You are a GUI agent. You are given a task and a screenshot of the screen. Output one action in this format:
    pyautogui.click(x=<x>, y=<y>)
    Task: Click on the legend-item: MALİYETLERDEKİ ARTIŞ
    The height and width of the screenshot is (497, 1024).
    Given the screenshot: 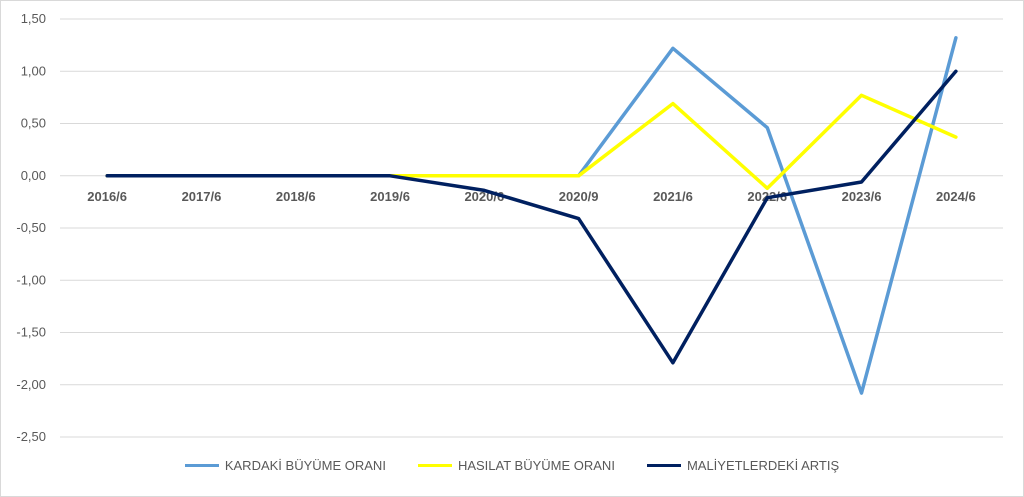 What is the action you would take?
    pyautogui.click(x=743, y=465)
    